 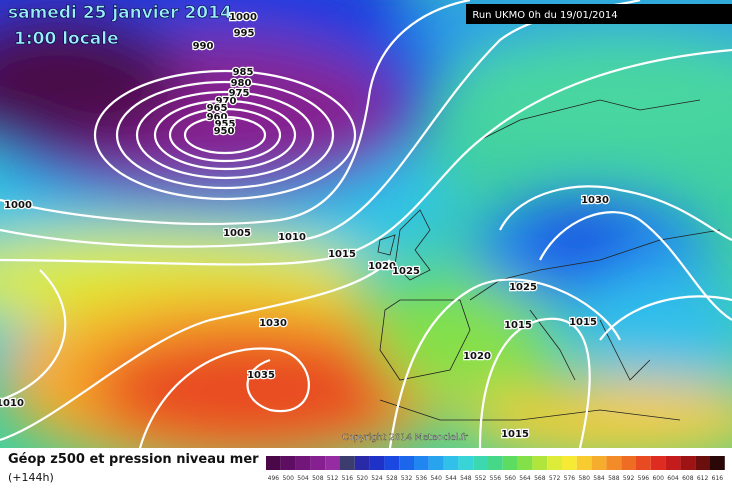 What do you see at coordinates (243, 72) in the screenshot?
I see `isobar-label: 985` at bounding box center [243, 72].